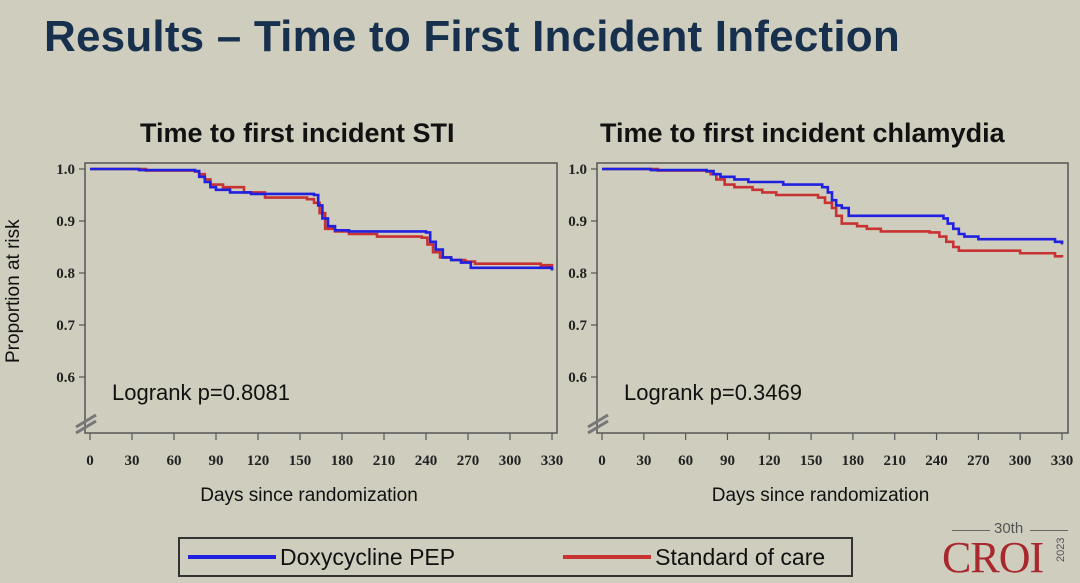 This screenshot has width=1080, height=583. Describe the element at coordinates (607, 557) in the screenshot. I see `legend-swatch-standard-of-care` at that location.